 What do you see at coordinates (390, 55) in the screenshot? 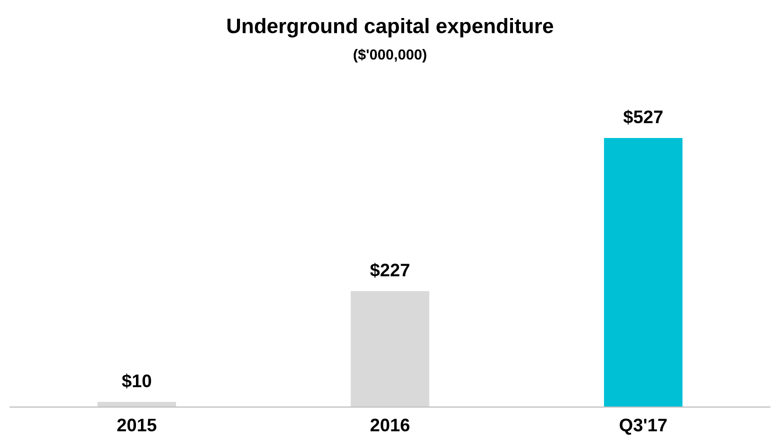
I see `chart-subtitle: ($'000,000)` at bounding box center [390, 55].